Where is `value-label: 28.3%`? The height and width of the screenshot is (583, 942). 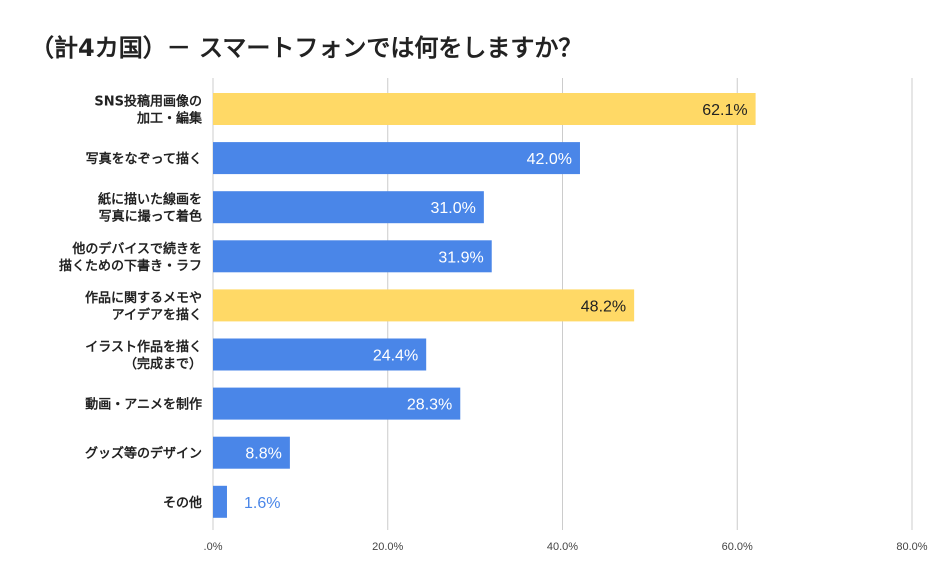 value-label: 28.3% is located at coordinates (429, 405).